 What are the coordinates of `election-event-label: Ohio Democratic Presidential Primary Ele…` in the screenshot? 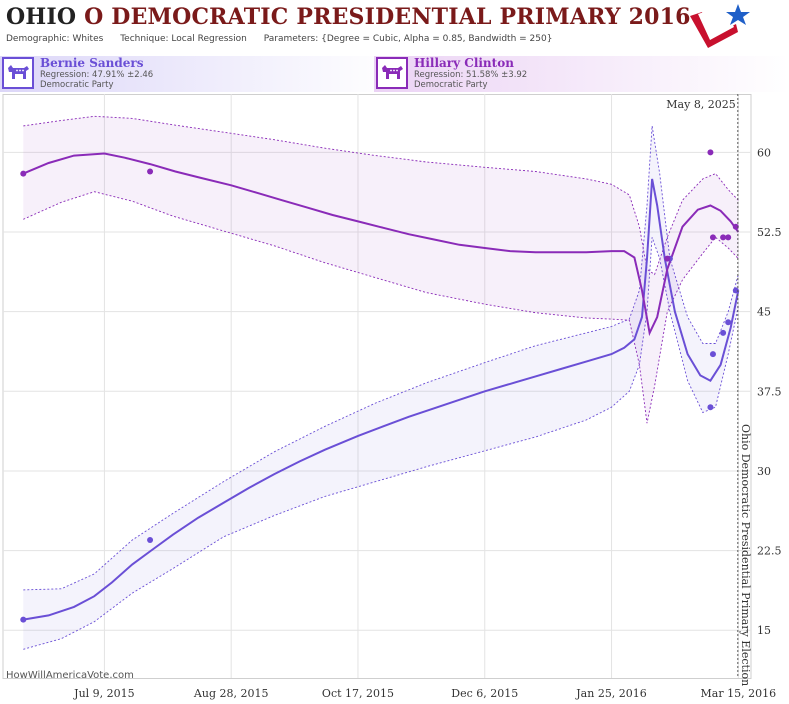 It's located at (745, 555).